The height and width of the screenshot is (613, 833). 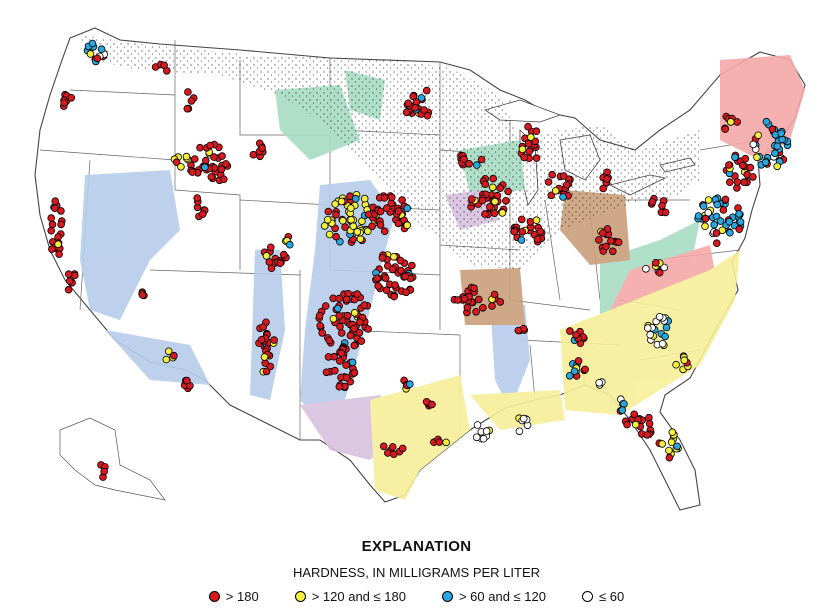 I want to click on red-dot-icon, so click(x=214, y=596).